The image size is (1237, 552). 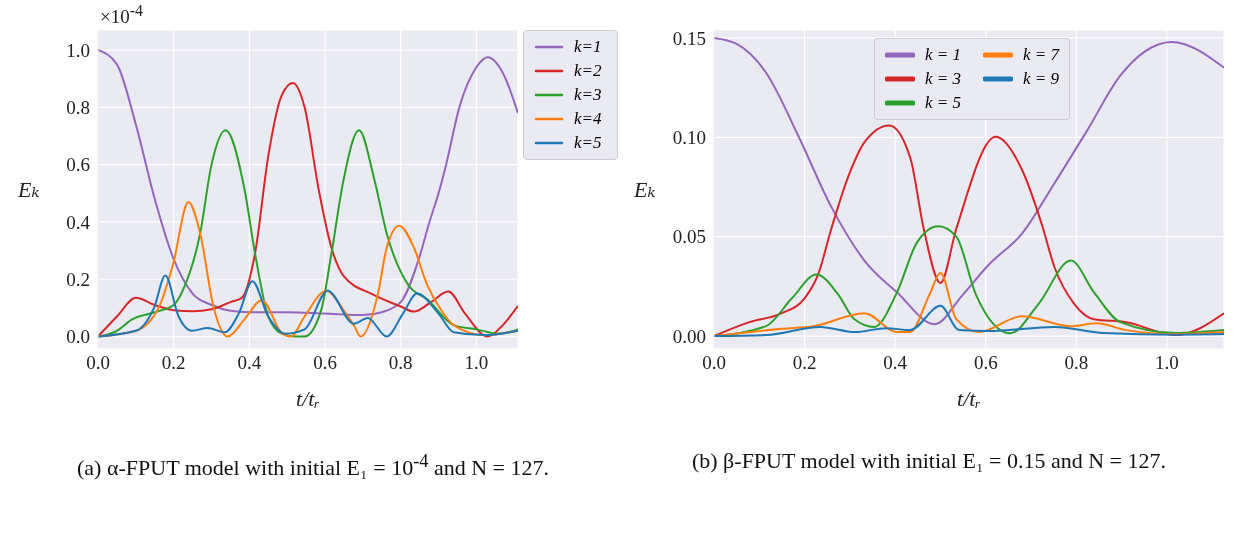 What do you see at coordinates (78, 337) in the screenshot?
I see `y-tick-label: 0.0` at bounding box center [78, 337].